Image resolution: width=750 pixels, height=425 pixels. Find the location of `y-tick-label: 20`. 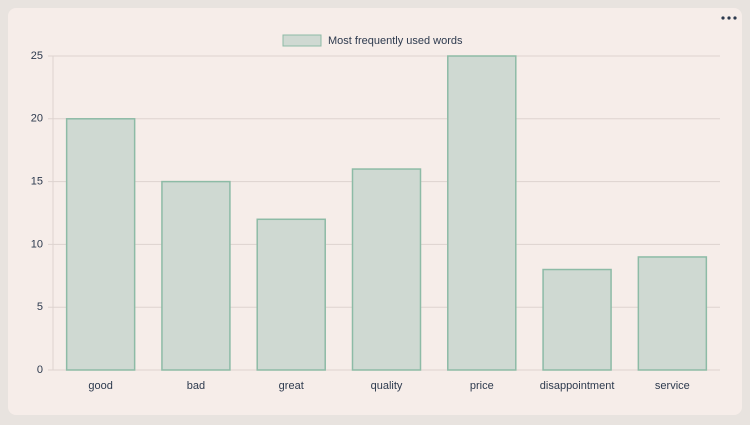

y-tick-label: 20 is located at coordinates (37, 119).